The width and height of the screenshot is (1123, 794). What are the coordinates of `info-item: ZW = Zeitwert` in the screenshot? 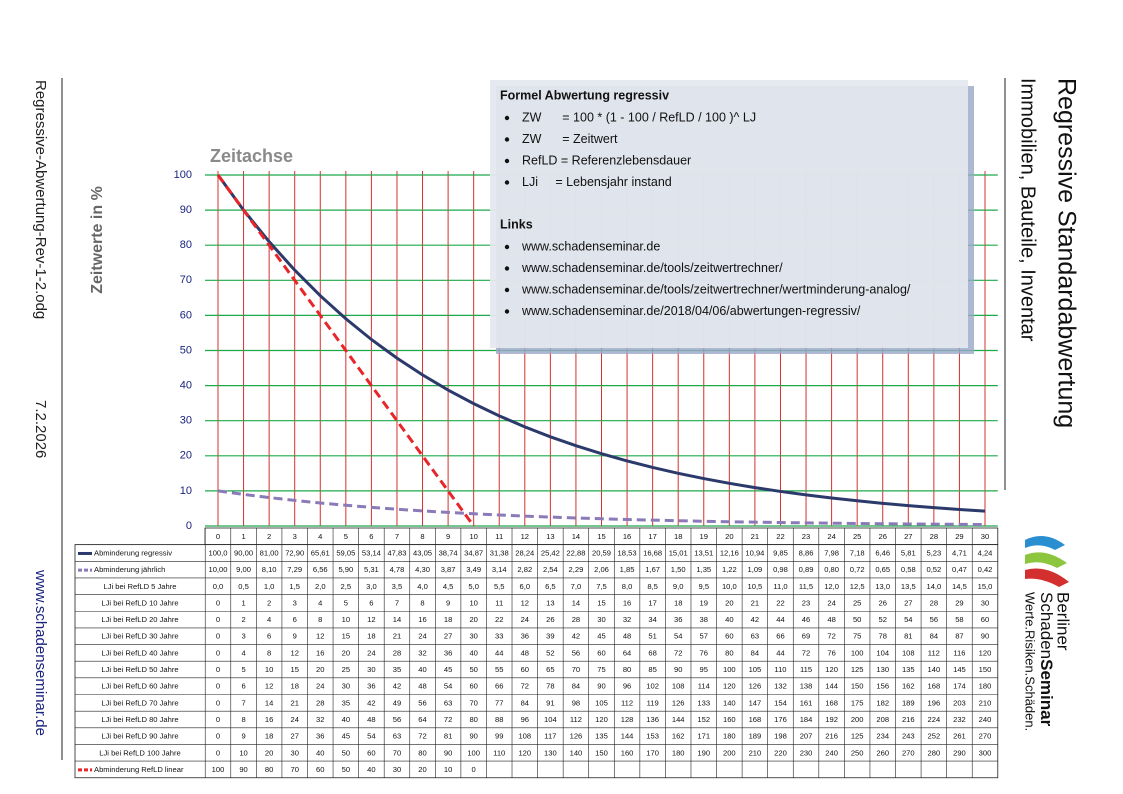 It's located at (570, 139).